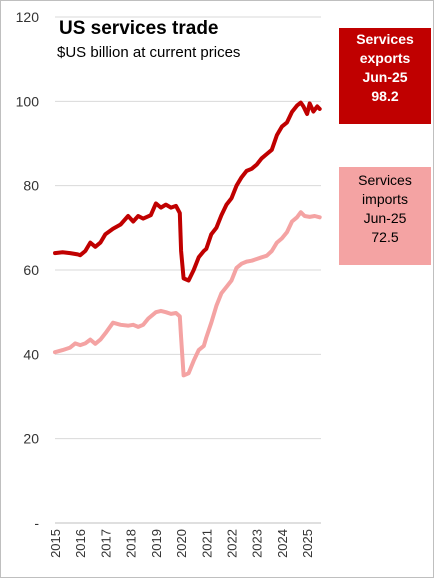 Image resolution: width=434 pixels, height=578 pixels. Describe the element at coordinates (148, 52) in the screenshot. I see `chart-subtitle: $US billion at current prices` at that location.